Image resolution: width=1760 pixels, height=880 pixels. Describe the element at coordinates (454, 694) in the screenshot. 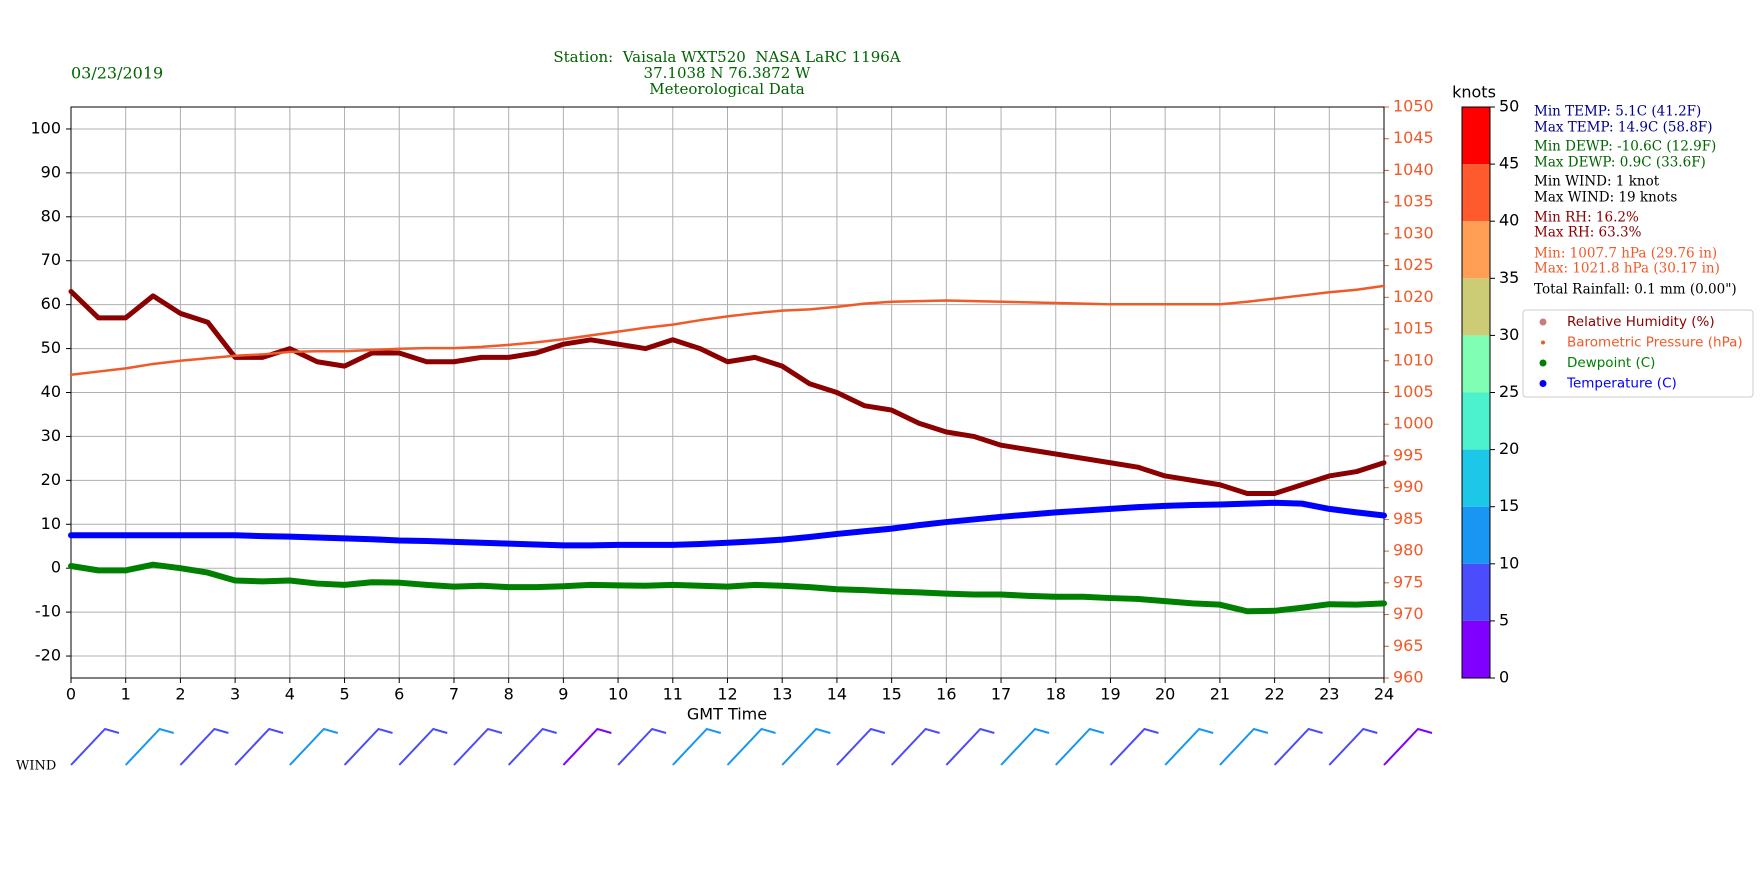

I see `x-tick-label: 7` at that location.